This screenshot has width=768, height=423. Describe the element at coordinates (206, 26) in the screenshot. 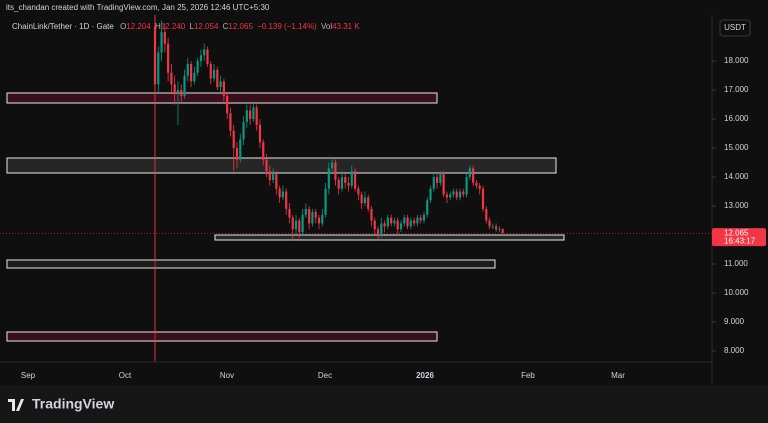

I see `low-value: 12.054` at that location.